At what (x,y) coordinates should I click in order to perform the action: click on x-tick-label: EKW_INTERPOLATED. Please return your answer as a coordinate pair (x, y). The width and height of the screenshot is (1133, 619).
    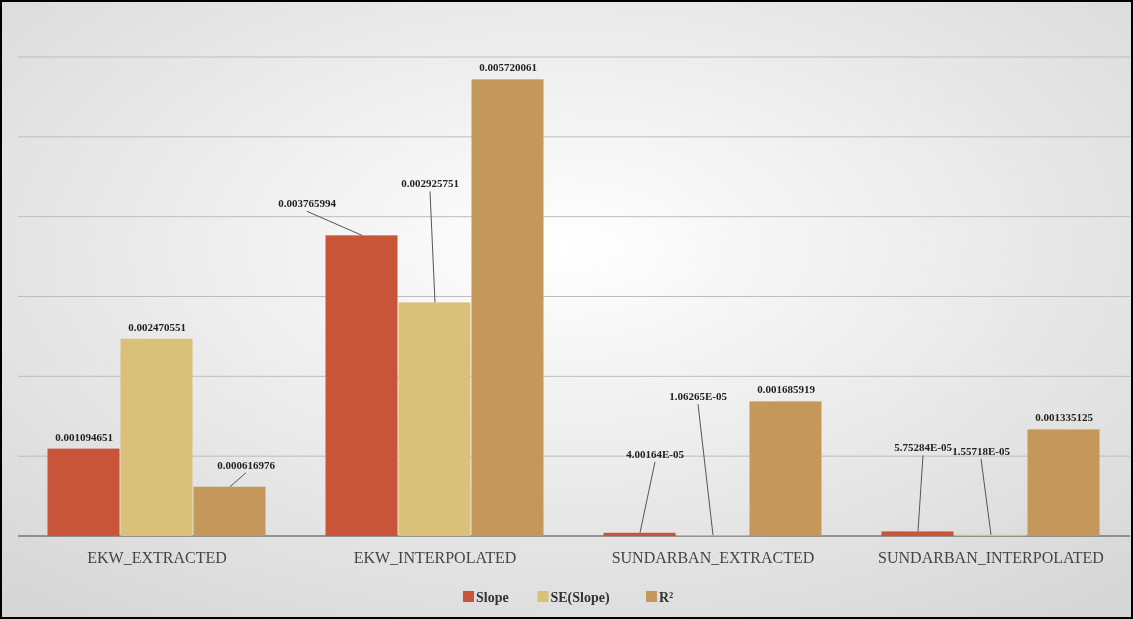
    Looking at the image, I should click on (435, 557).